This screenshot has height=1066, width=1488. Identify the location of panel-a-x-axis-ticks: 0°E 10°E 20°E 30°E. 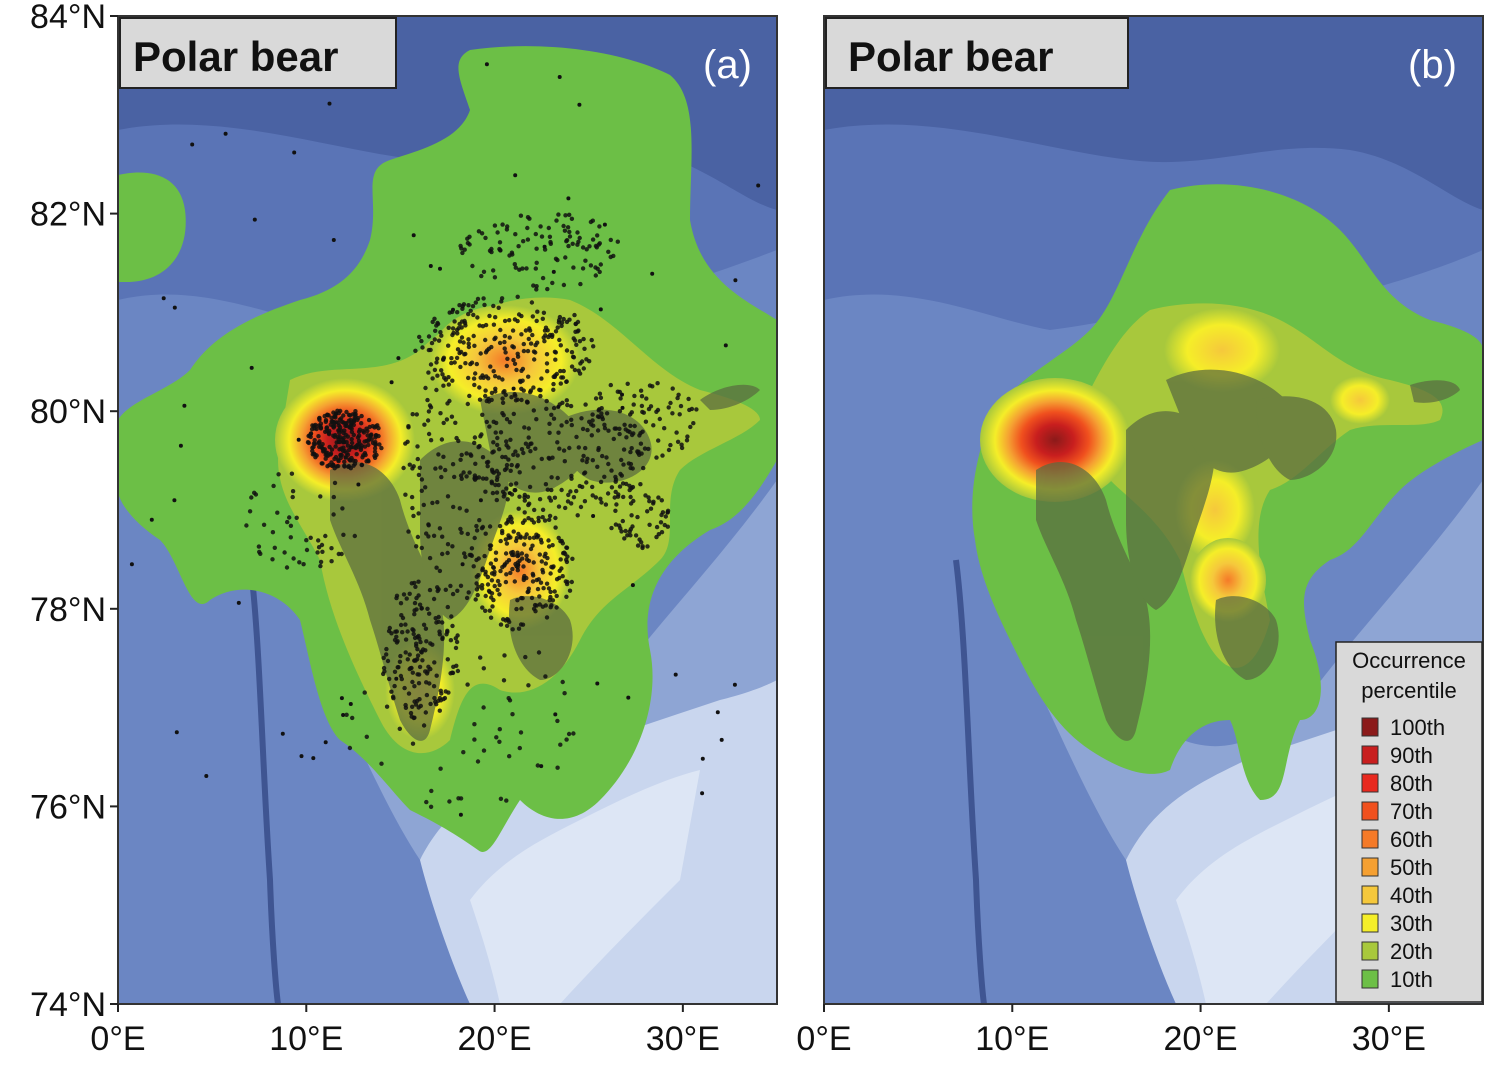
(405, 1031).